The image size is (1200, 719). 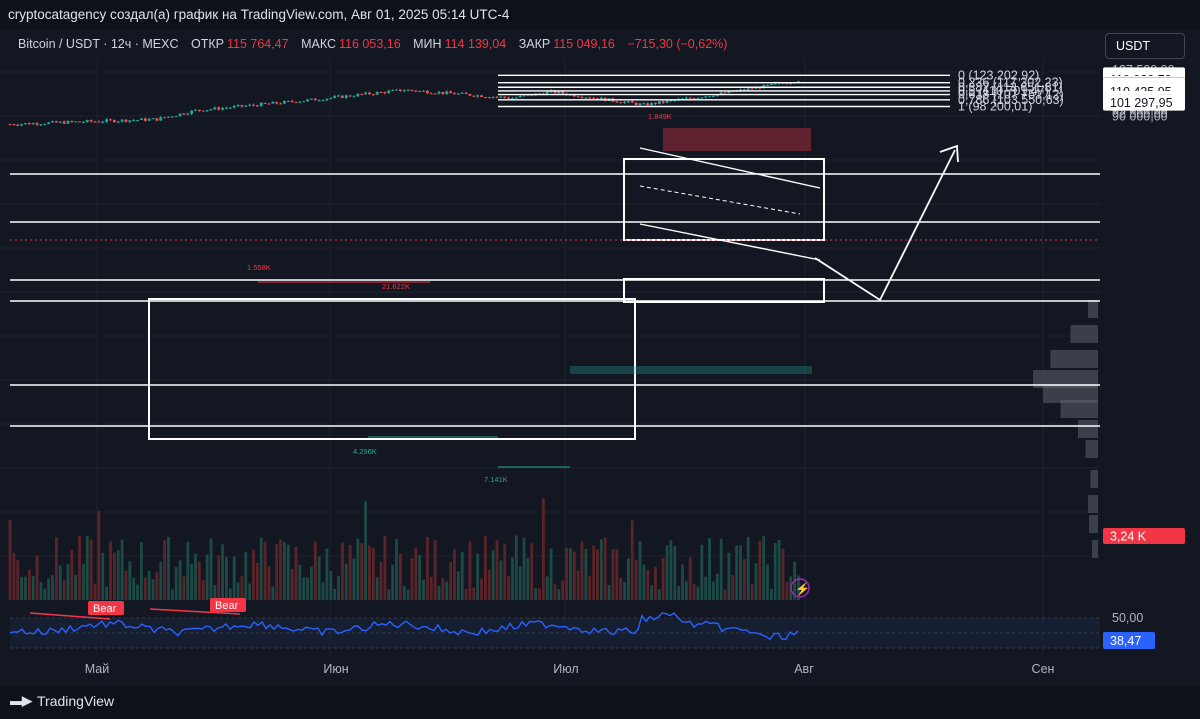 What do you see at coordinates (1144, 98) in the screenshot?
I see `price-tag` at bounding box center [1144, 98].